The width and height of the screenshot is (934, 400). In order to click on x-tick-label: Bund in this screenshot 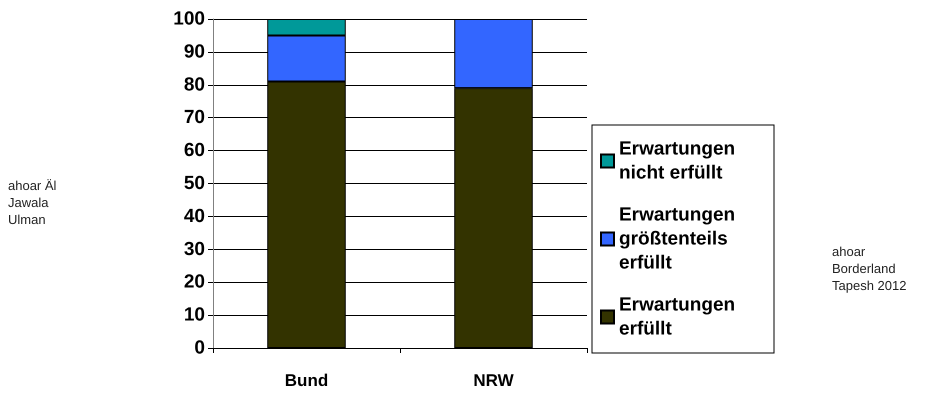, I will do `click(306, 380)`.